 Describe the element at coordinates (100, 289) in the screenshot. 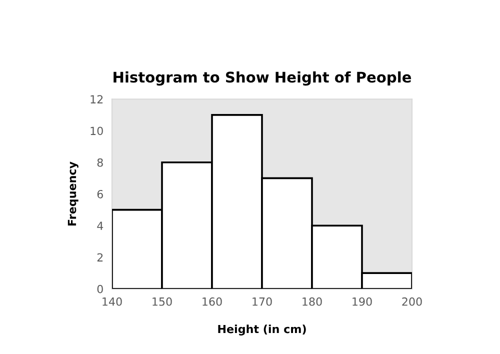

I see `y-tick-label: 0` at that location.